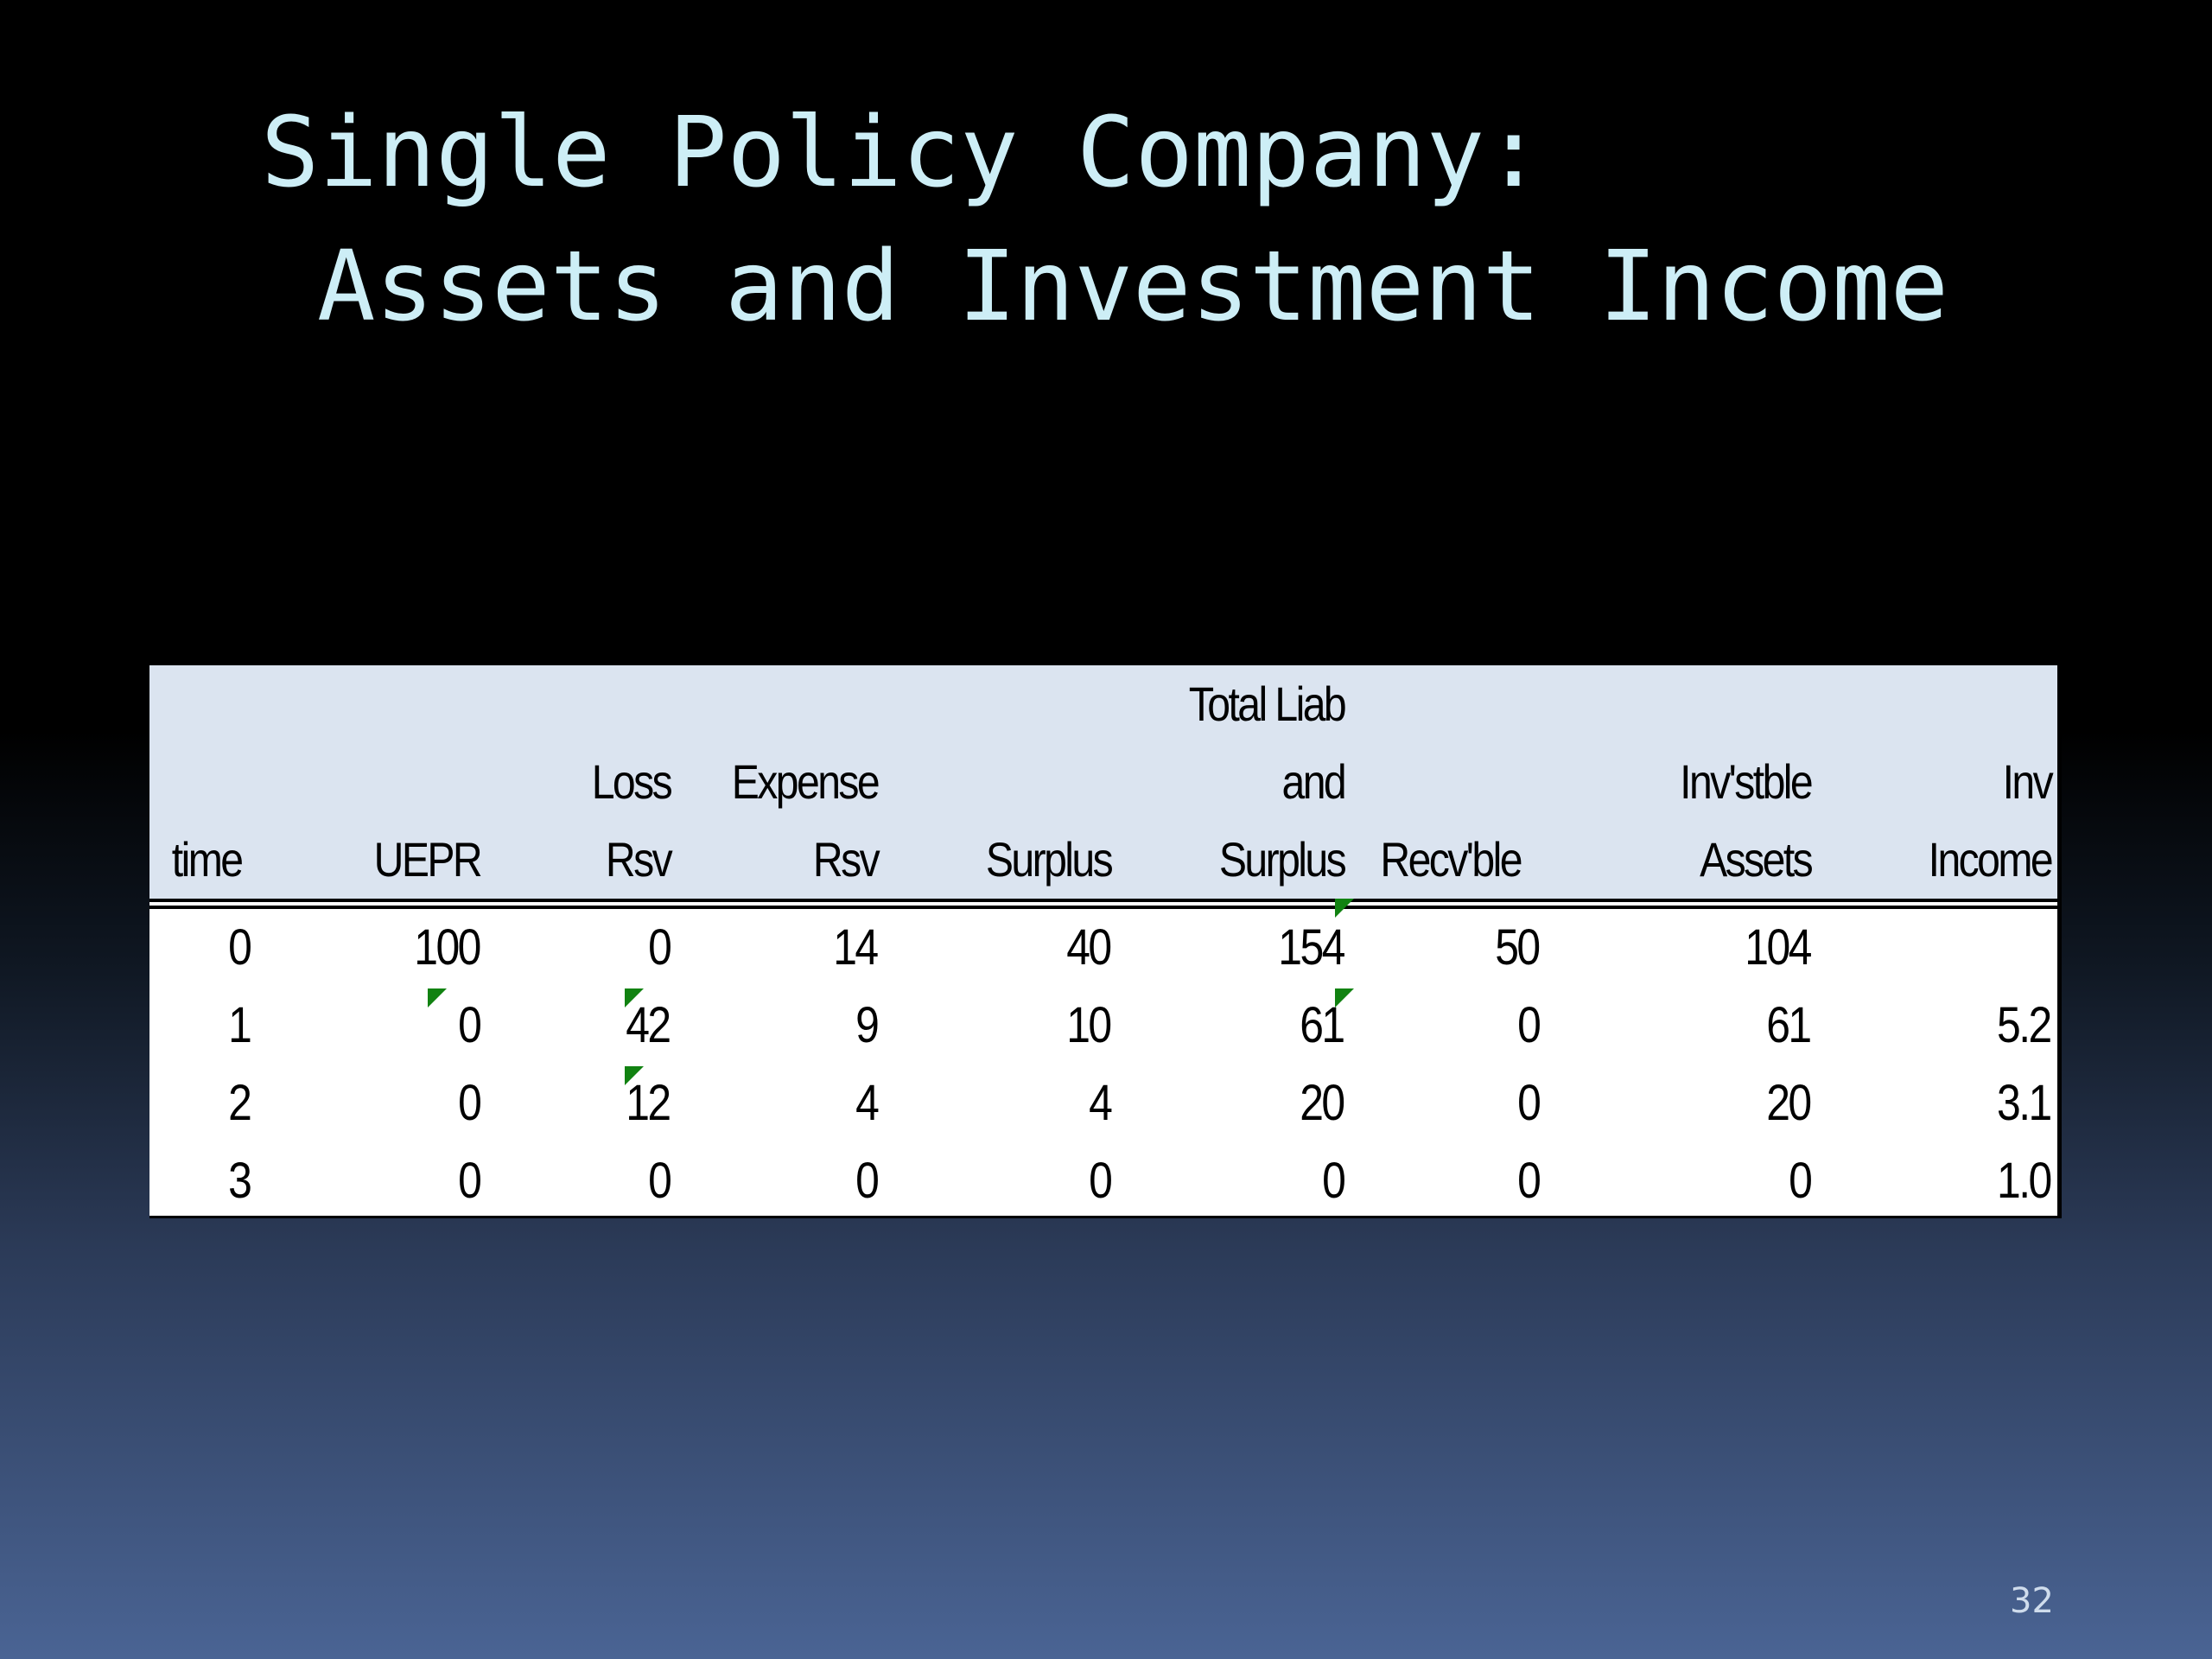 This screenshot has height=1659, width=2212. What do you see at coordinates (239, 1181) in the screenshot?
I see `table-cell: 3` at bounding box center [239, 1181].